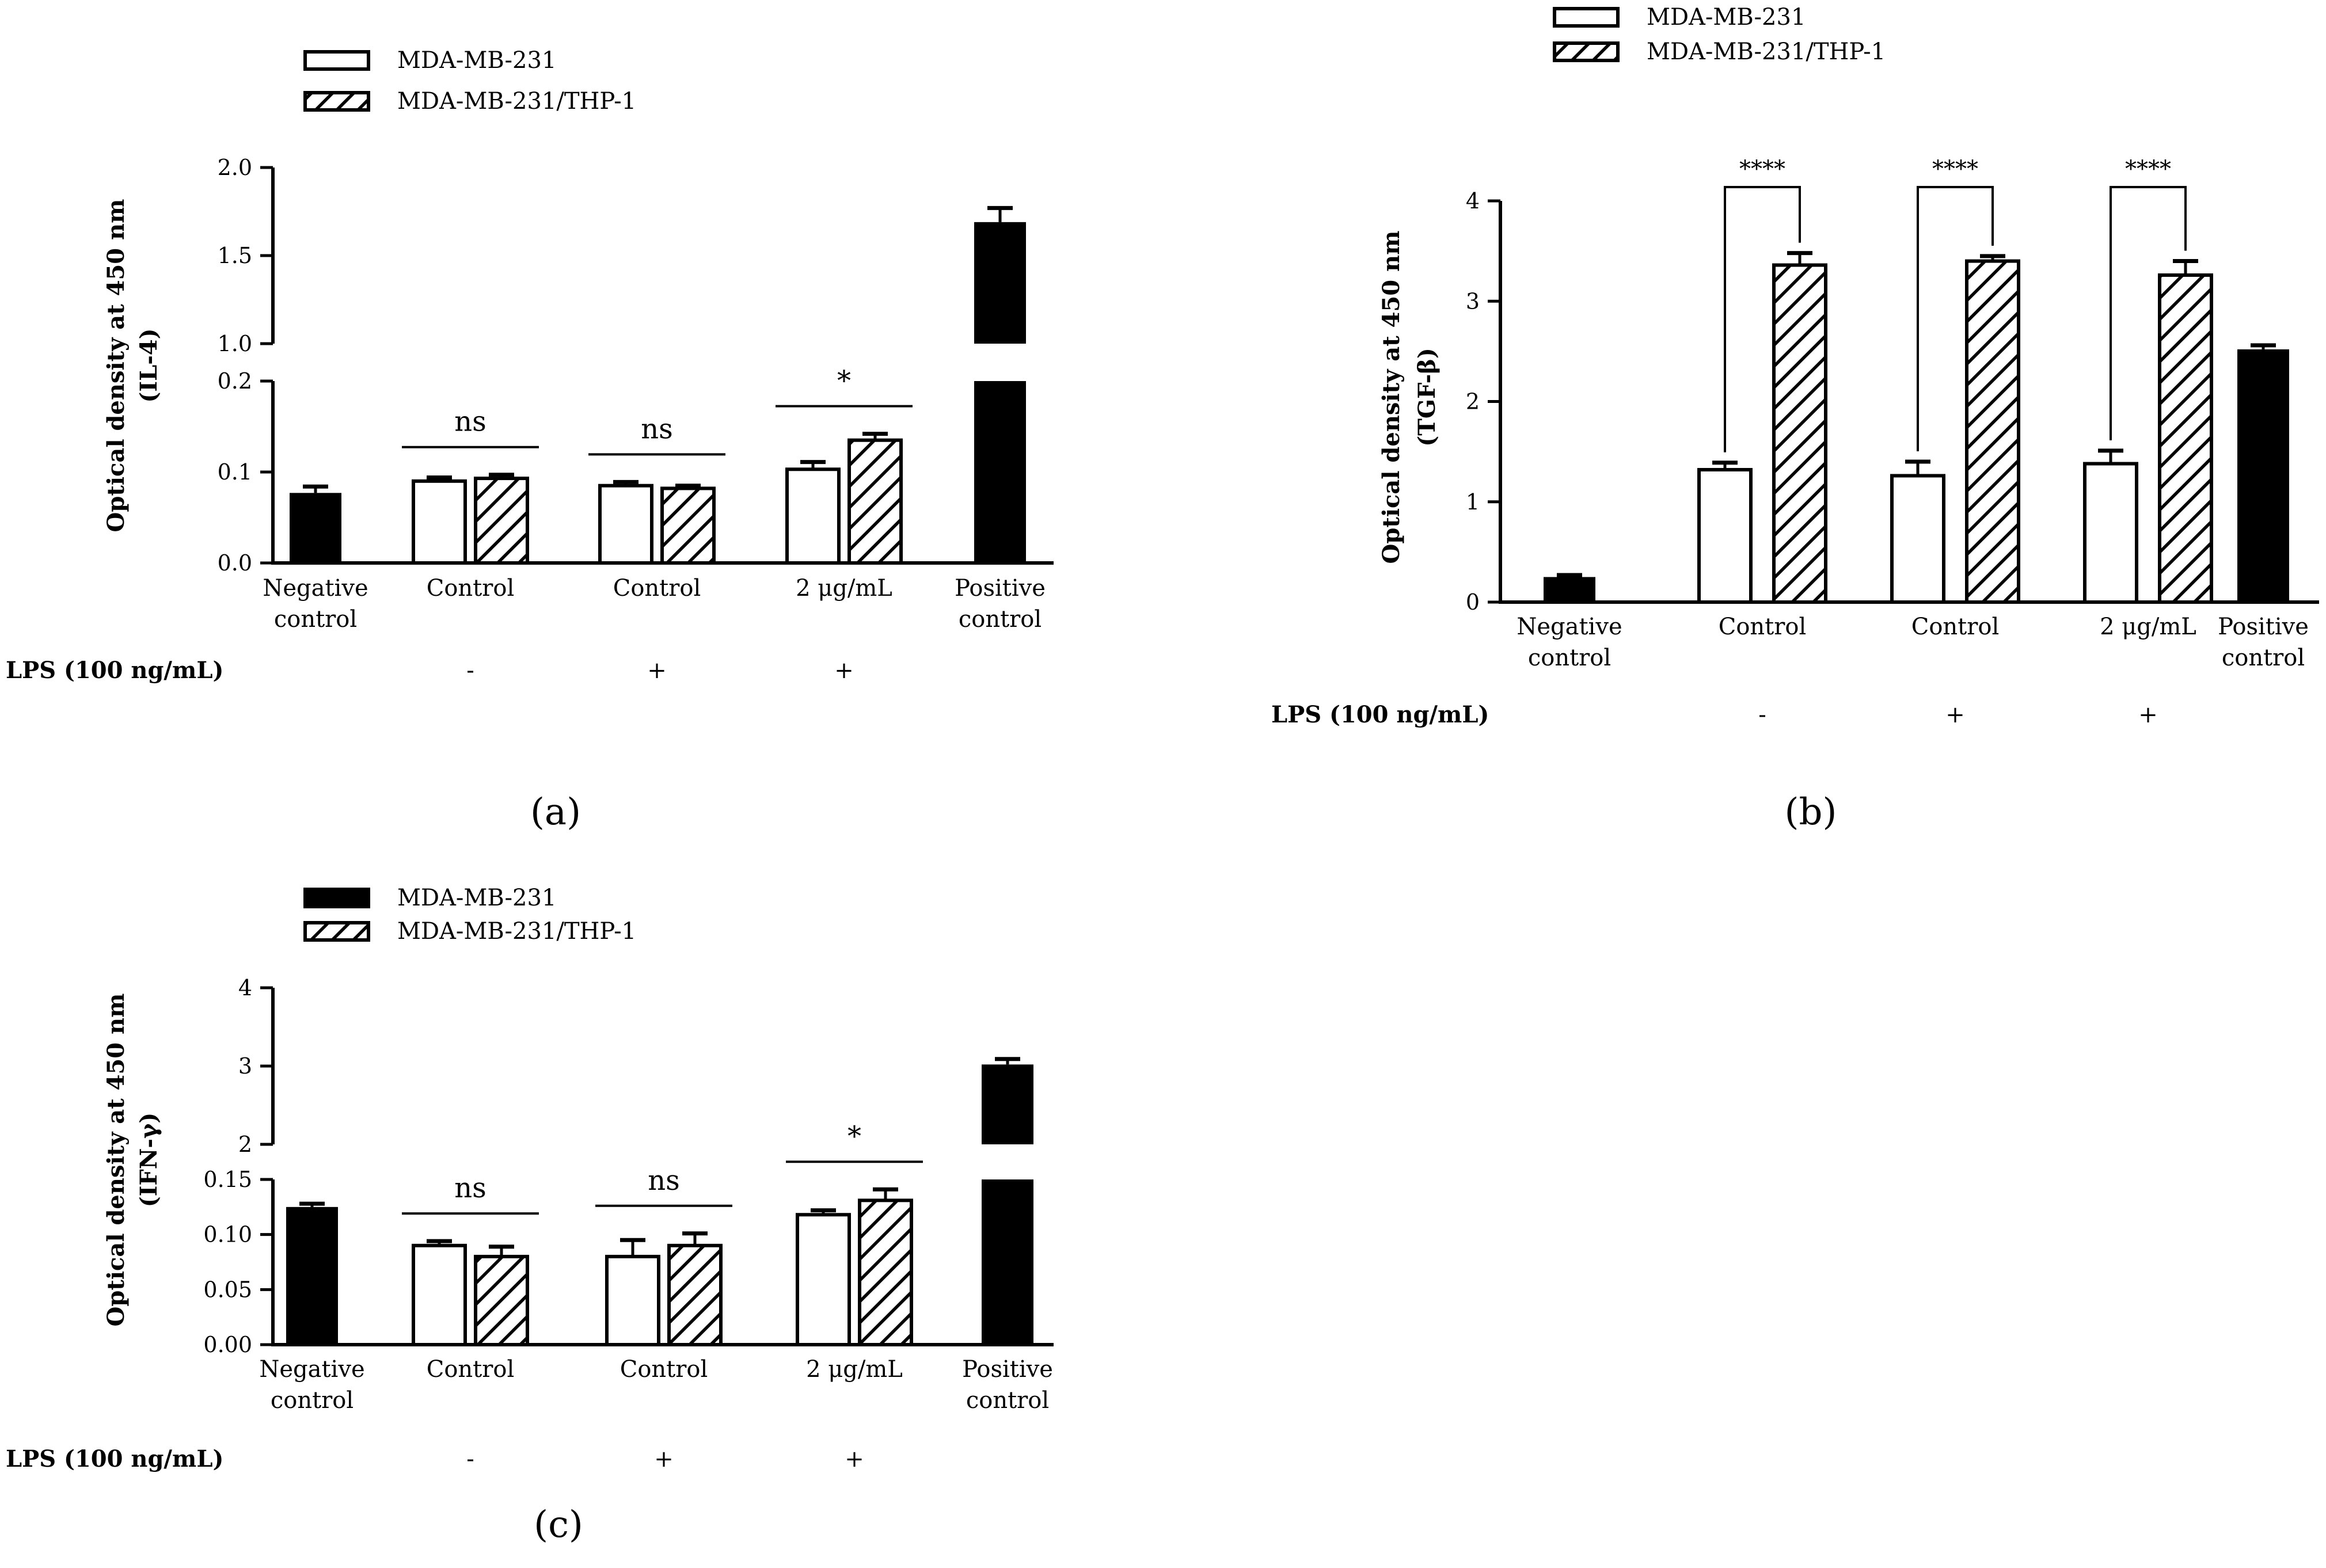  Describe the element at coordinates (227, 1234) in the screenshot. I see `y-tick-label: 0.10` at that location.